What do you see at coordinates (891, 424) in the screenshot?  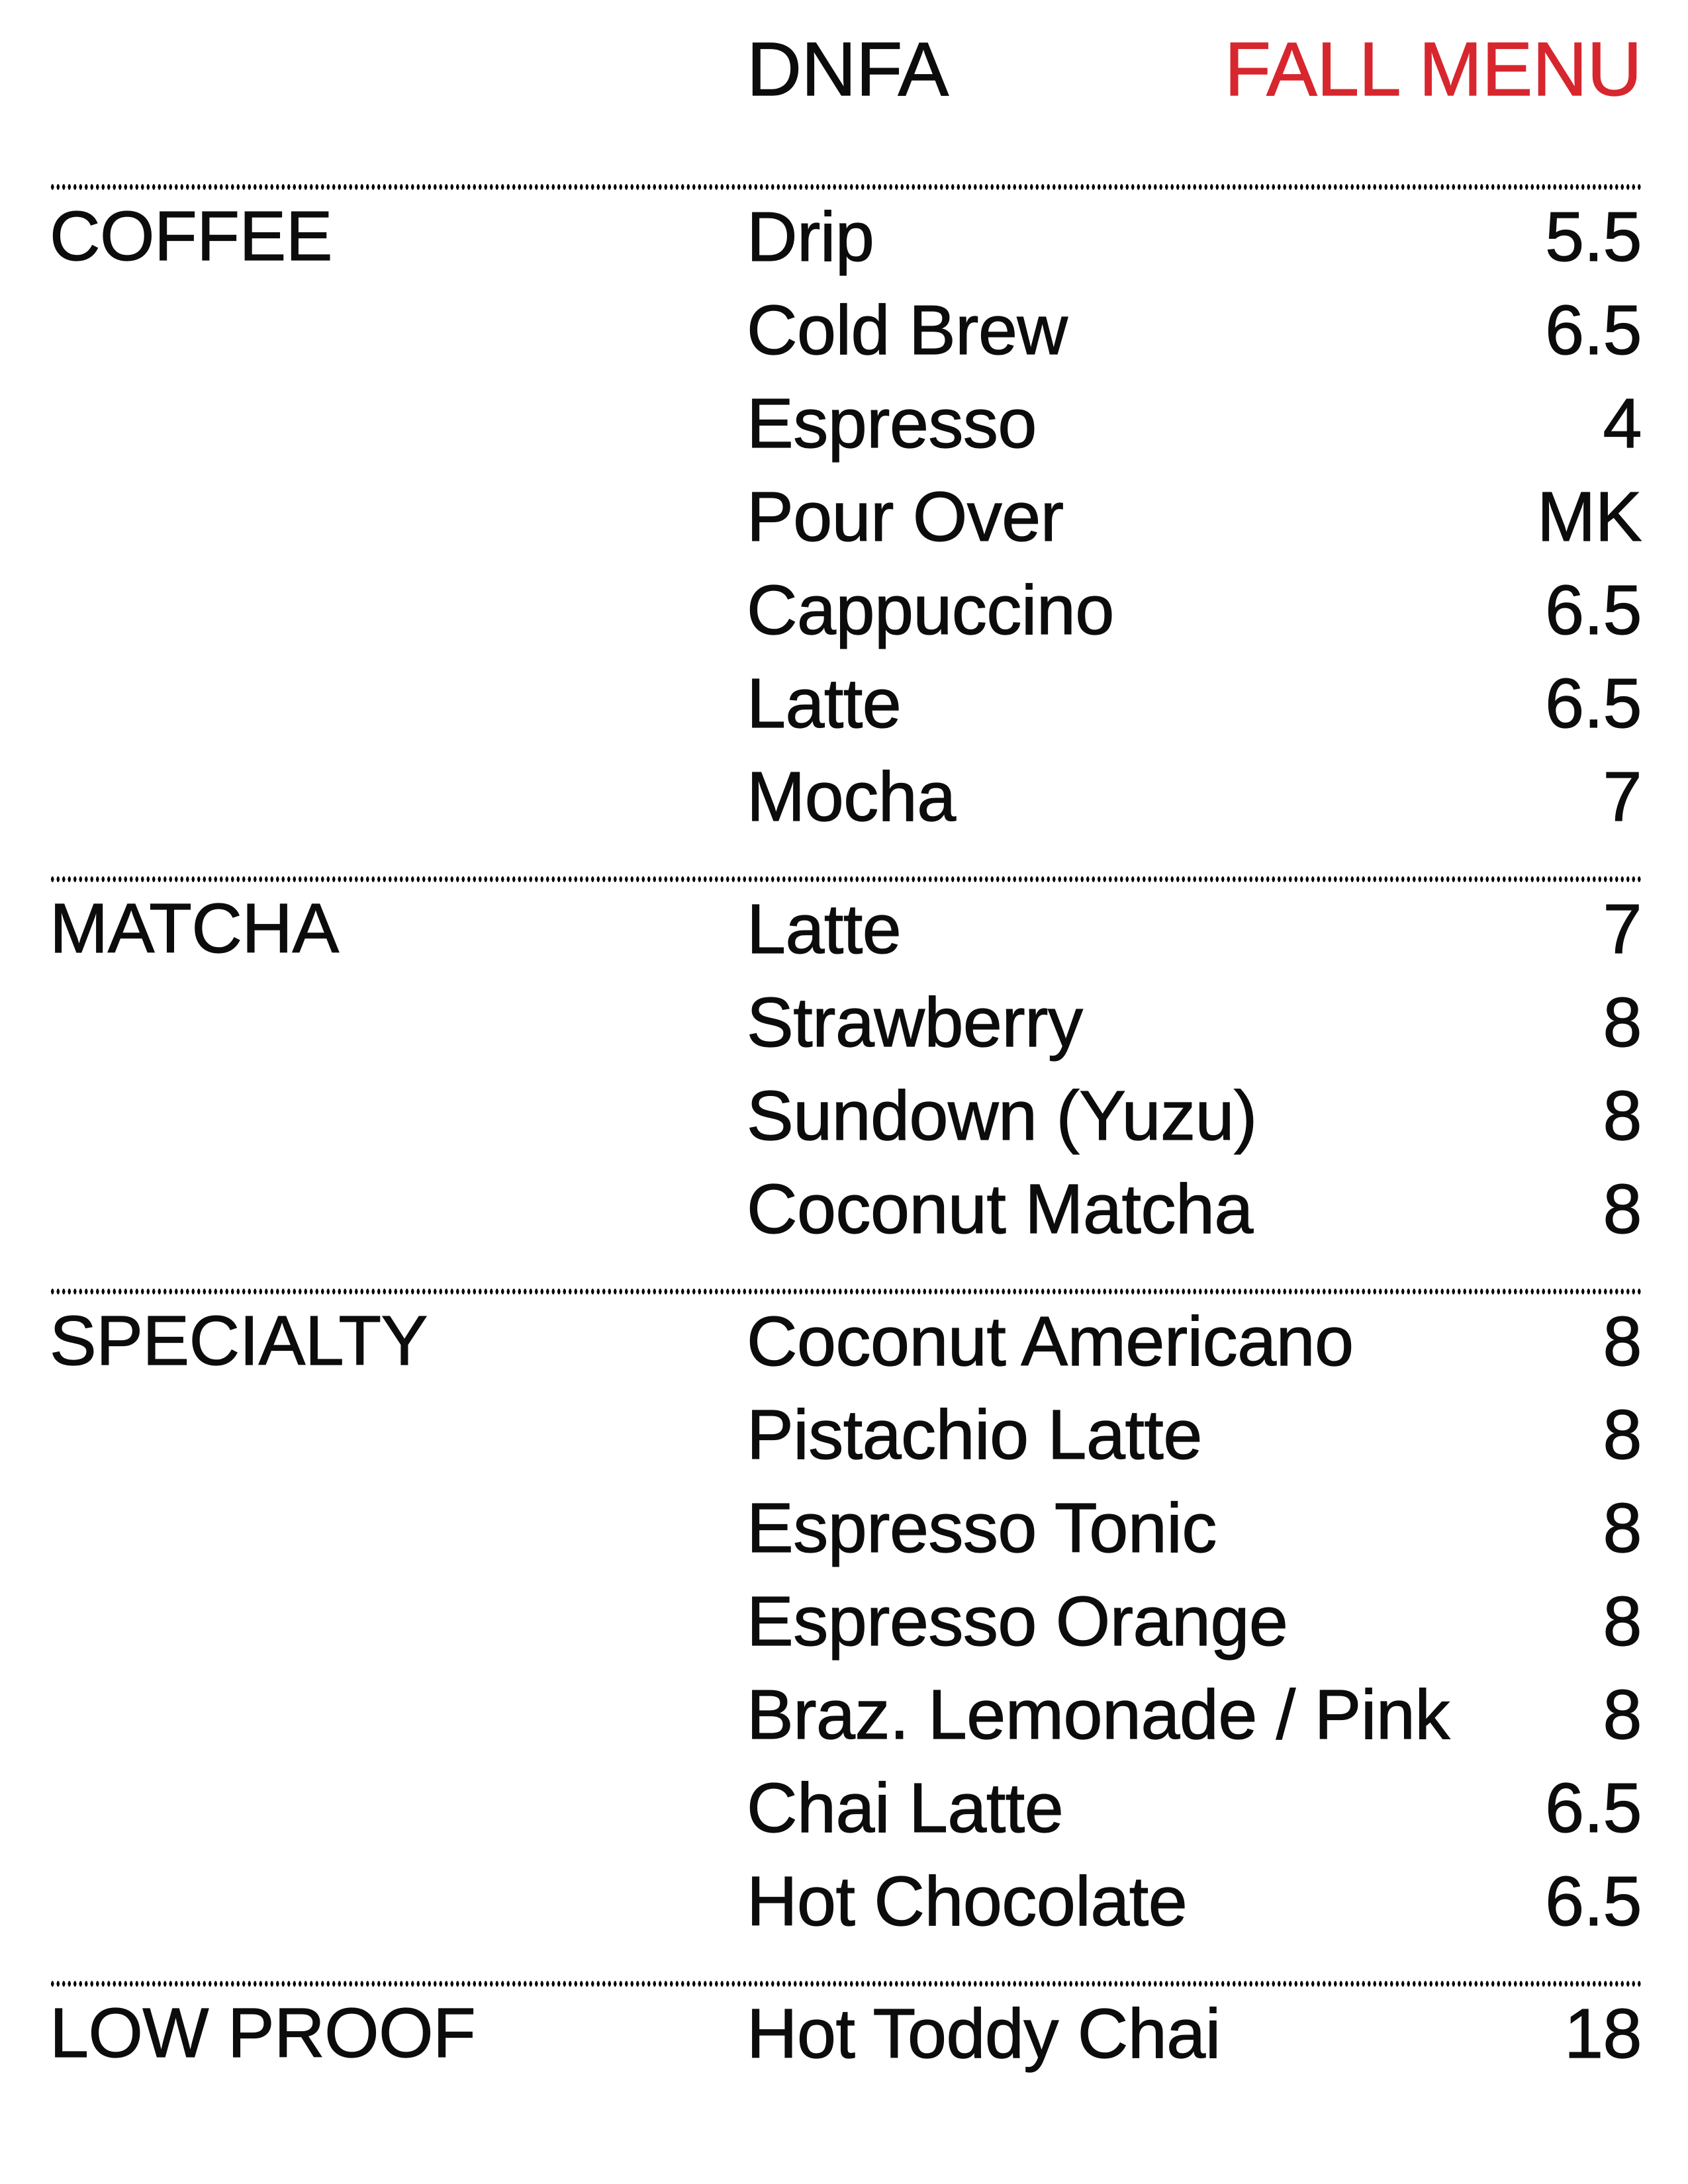 I see `item-name: Espresso` at bounding box center [891, 424].